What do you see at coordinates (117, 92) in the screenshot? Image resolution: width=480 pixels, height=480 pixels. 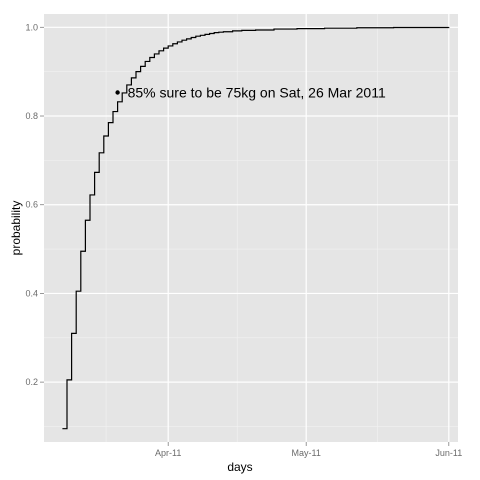 I see `annotation-point` at bounding box center [117, 92].